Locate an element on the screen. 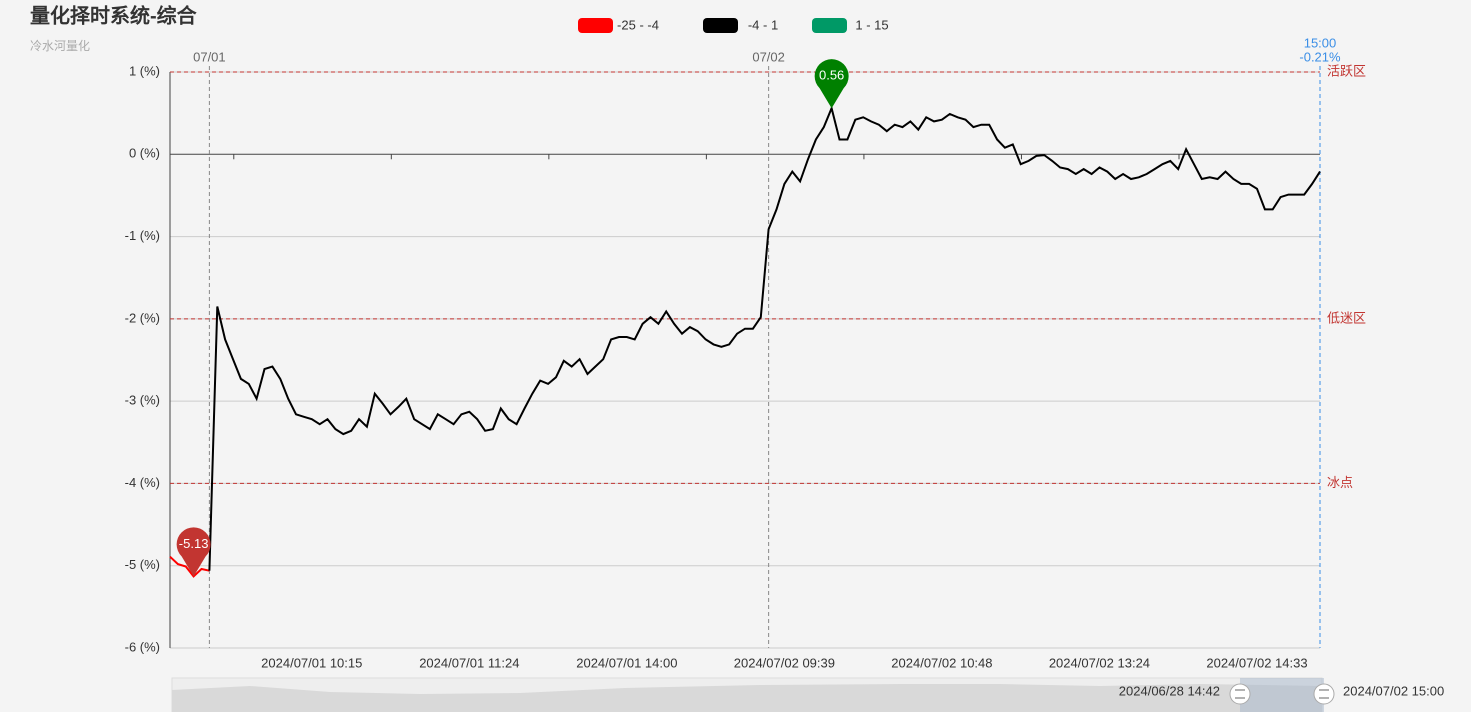 The height and width of the screenshot is (712, 1471). chart-title: 量化择时系统-综合 is located at coordinates (114, 15).